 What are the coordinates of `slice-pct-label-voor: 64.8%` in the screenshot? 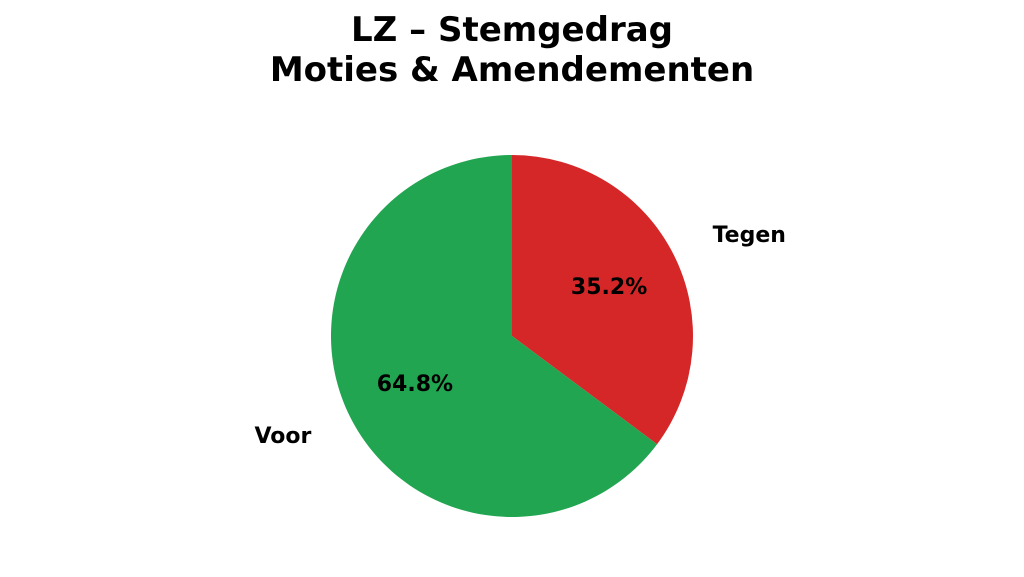 It's located at (415, 384).